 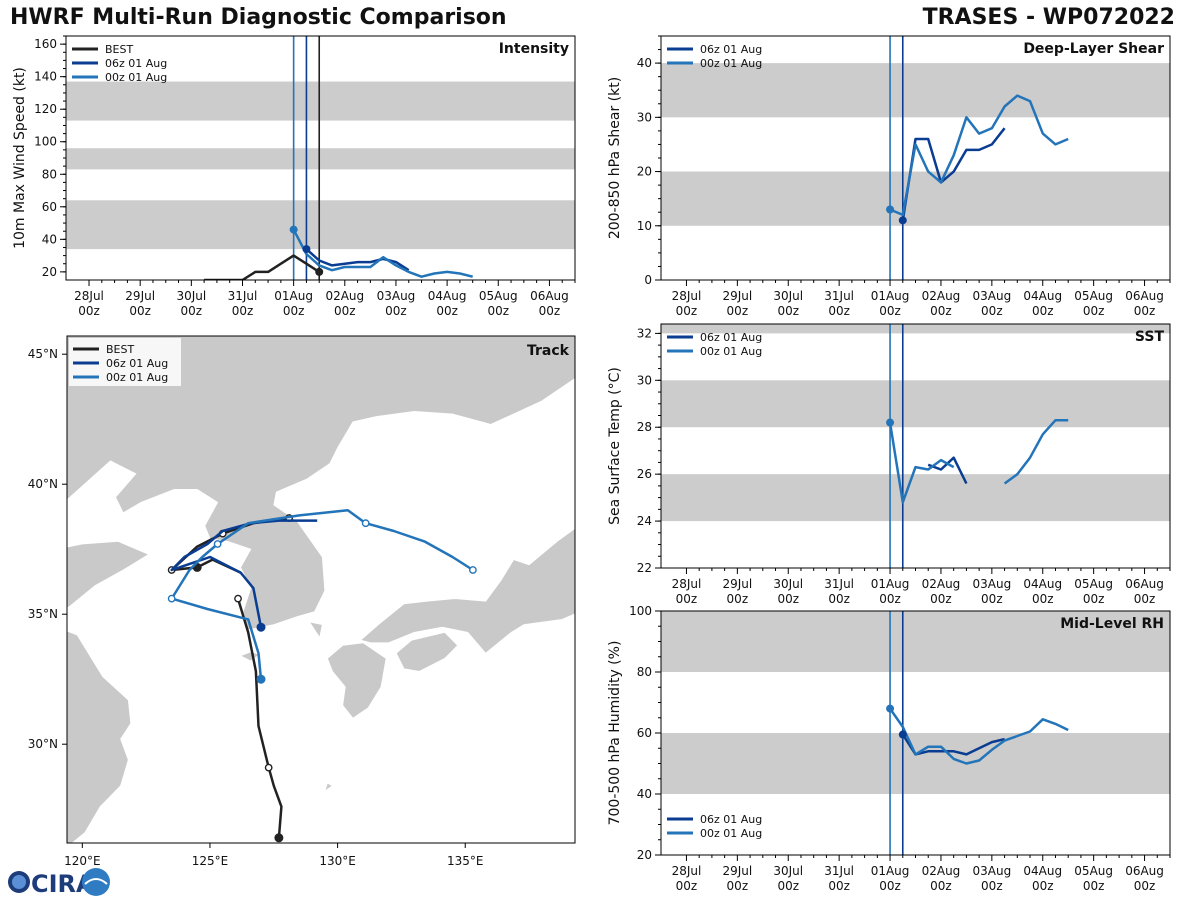 What do you see at coordinates (427, 651) in the screenshot?
I see `shikoku-land` at bounding box center [427, 651].